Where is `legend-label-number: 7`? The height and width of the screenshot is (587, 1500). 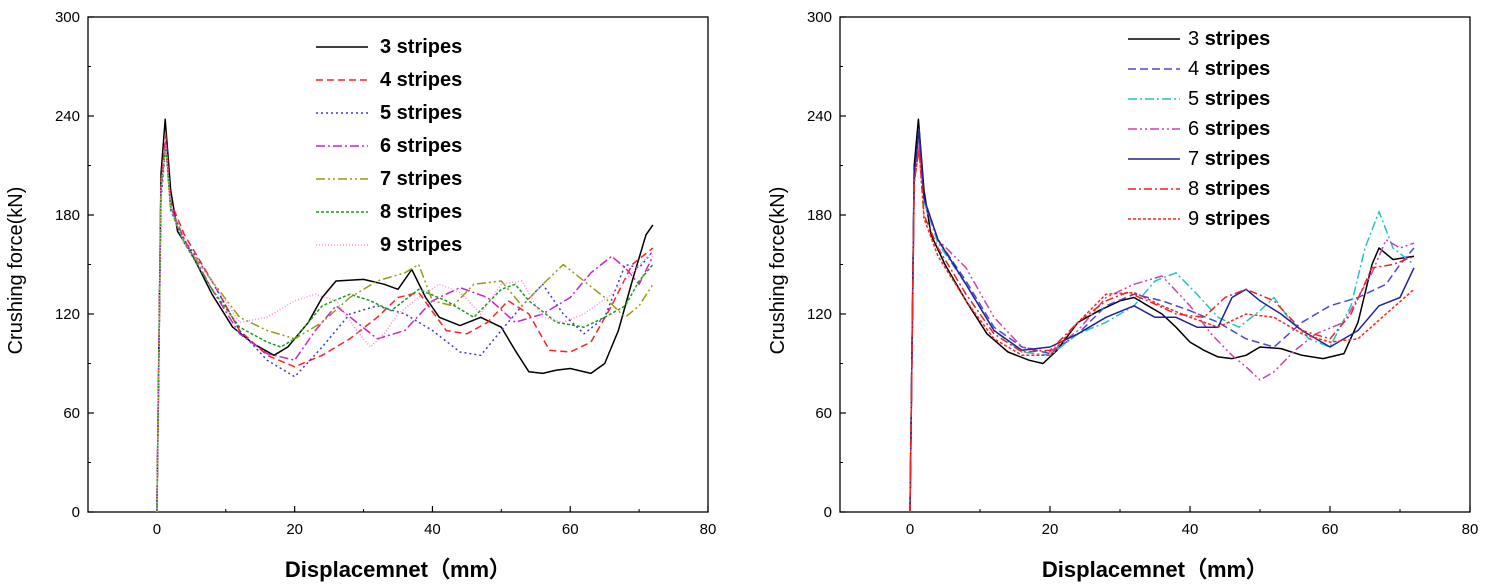
legend-label-number: 7 is located at coordinates (1196, 159).